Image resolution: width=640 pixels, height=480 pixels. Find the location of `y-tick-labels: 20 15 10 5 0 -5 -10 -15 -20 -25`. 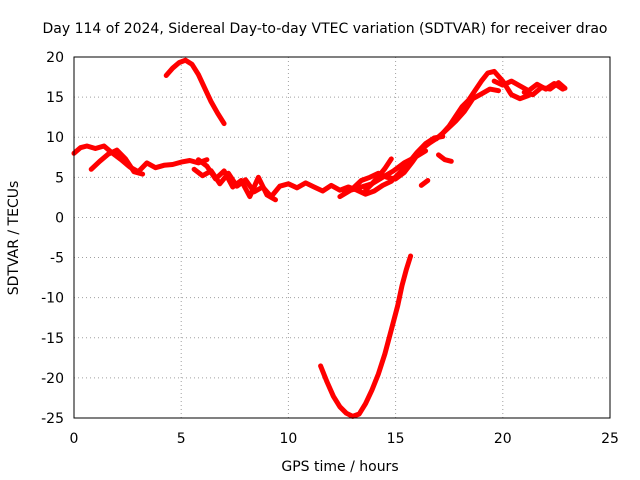

y-tick-labels: 20 15 10 5 0 -5 -10 -15 -20 -25 is located at coordinates (52, 238).